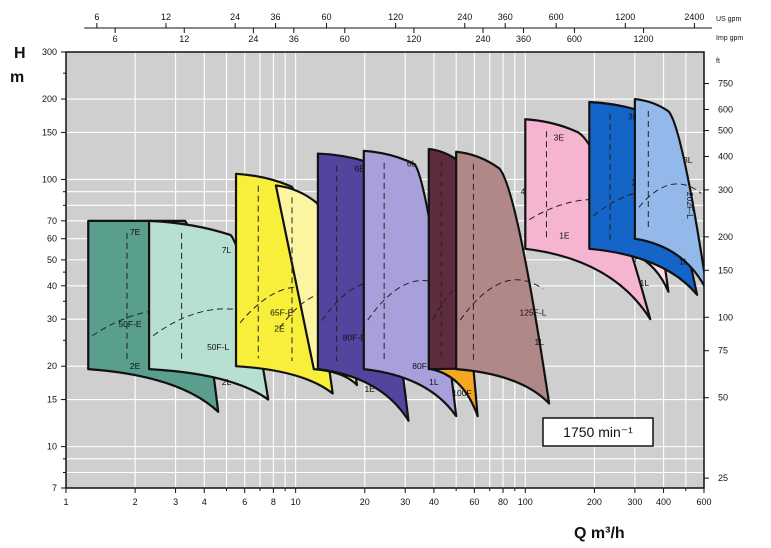 Image resolution: width=771 pixels, height=548 pixels. What do you see at coordinates (345, 39) in the screenshot?
I see `imp-gpm-tick-label: 60` at bounding box center [345, 39].